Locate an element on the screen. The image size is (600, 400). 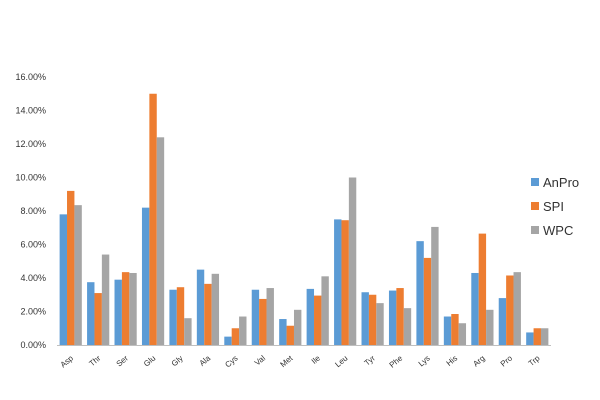
bar-wpc-pro is located at coordinates (517, 308).